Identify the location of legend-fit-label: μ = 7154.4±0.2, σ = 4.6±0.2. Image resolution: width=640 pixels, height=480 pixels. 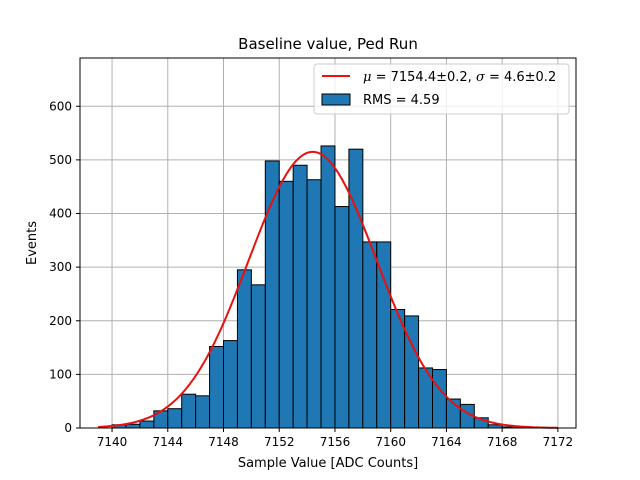
(459, 77).